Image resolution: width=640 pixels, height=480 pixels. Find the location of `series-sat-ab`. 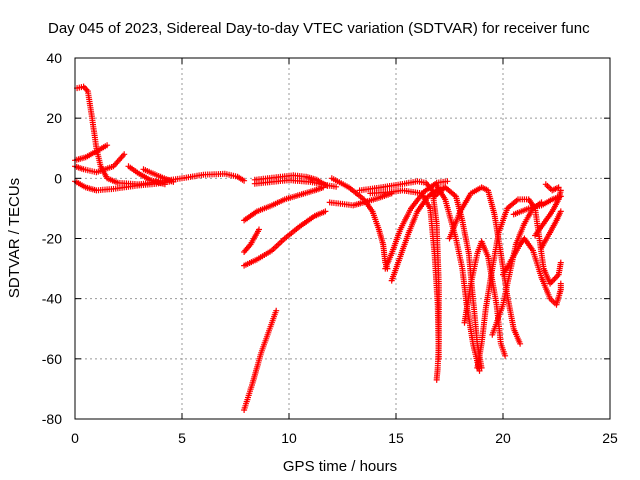

series-sat-ab is located at coordinates (537, 205).